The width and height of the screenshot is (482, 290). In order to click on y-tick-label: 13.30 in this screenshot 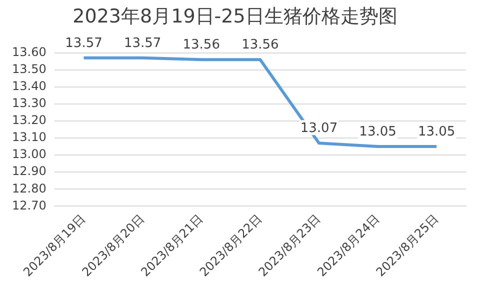, I will do `click(29, 103)`.